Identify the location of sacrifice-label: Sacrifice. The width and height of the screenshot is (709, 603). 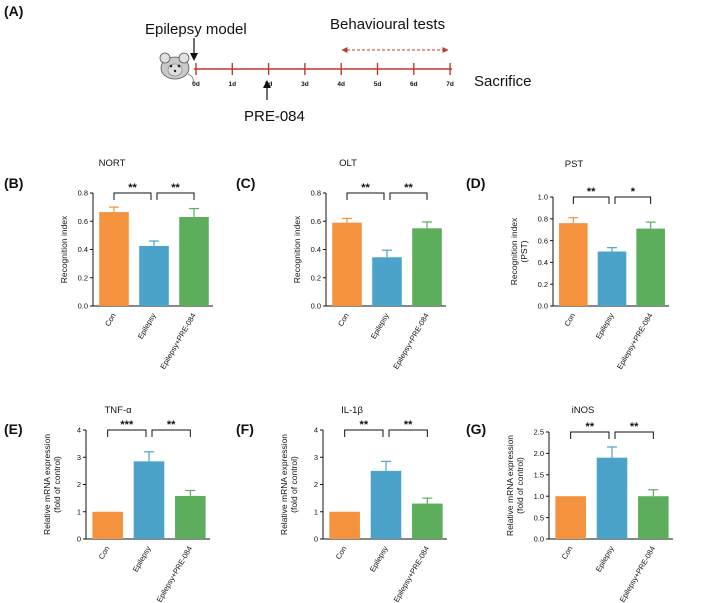
(503, 81).